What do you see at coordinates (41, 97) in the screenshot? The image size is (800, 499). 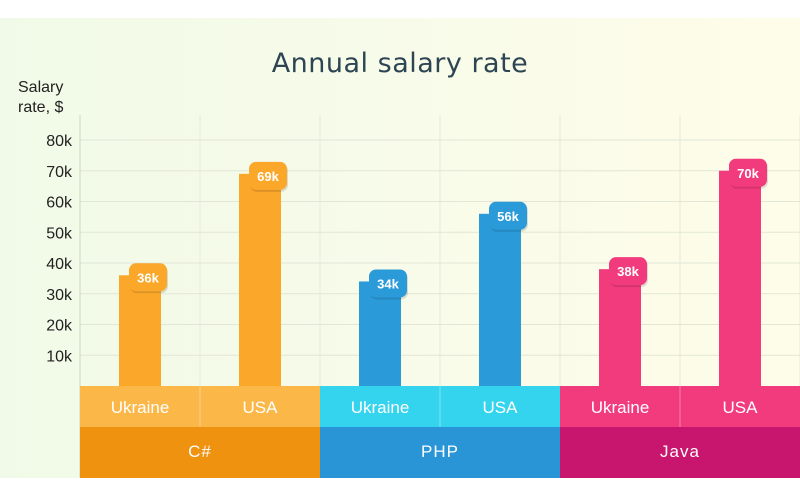 I see `y-axis-label: Salary rate, $` at bounding box center [41, 97].